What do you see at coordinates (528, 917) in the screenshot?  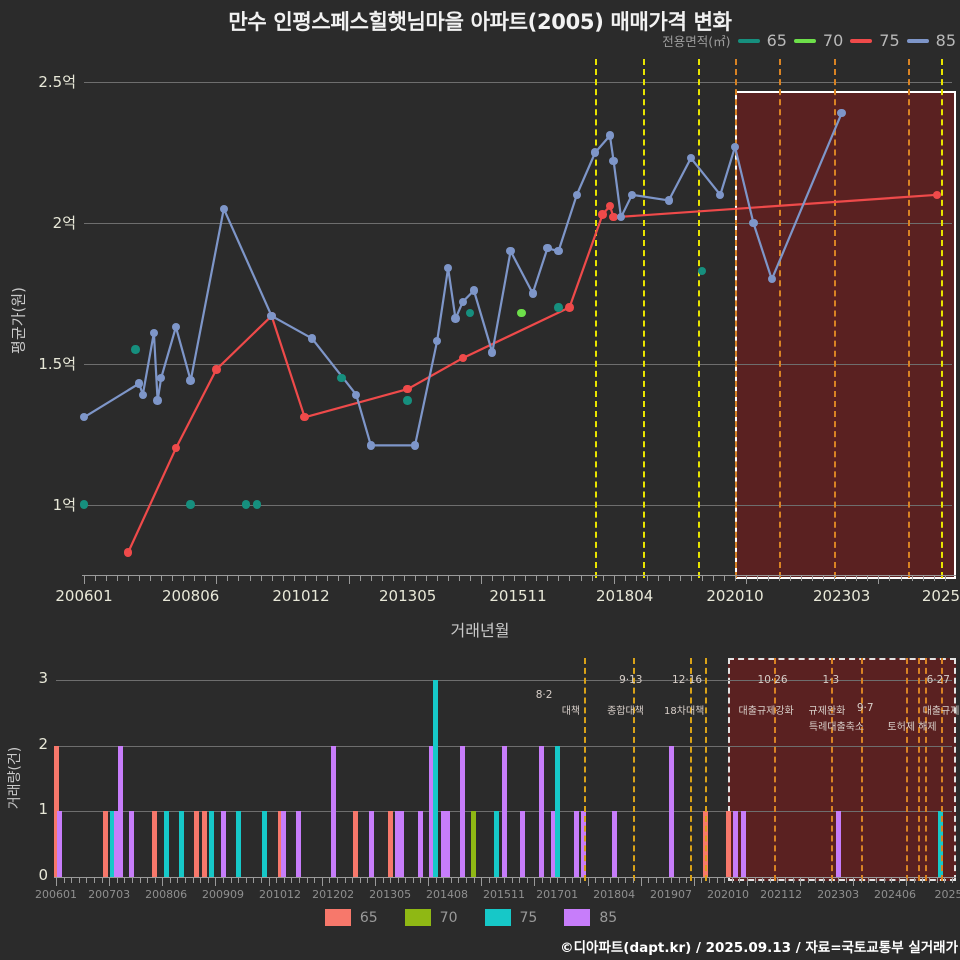 I see `legend-bottom-item-75: 75` at bounding box center [528, 917].